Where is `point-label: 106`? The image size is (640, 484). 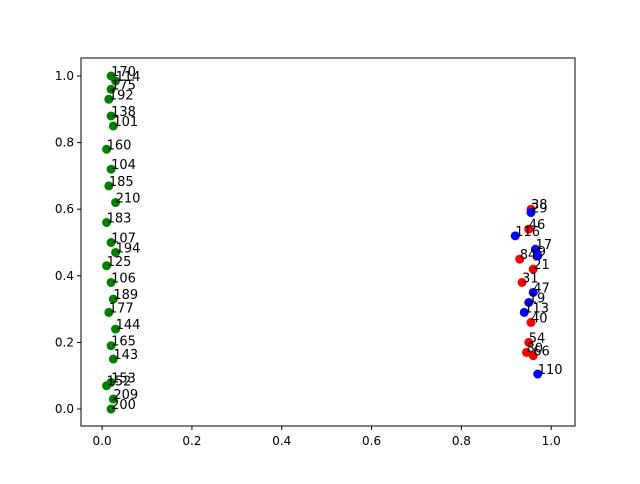
point-label: 106 is located at coordinates (123, 278).